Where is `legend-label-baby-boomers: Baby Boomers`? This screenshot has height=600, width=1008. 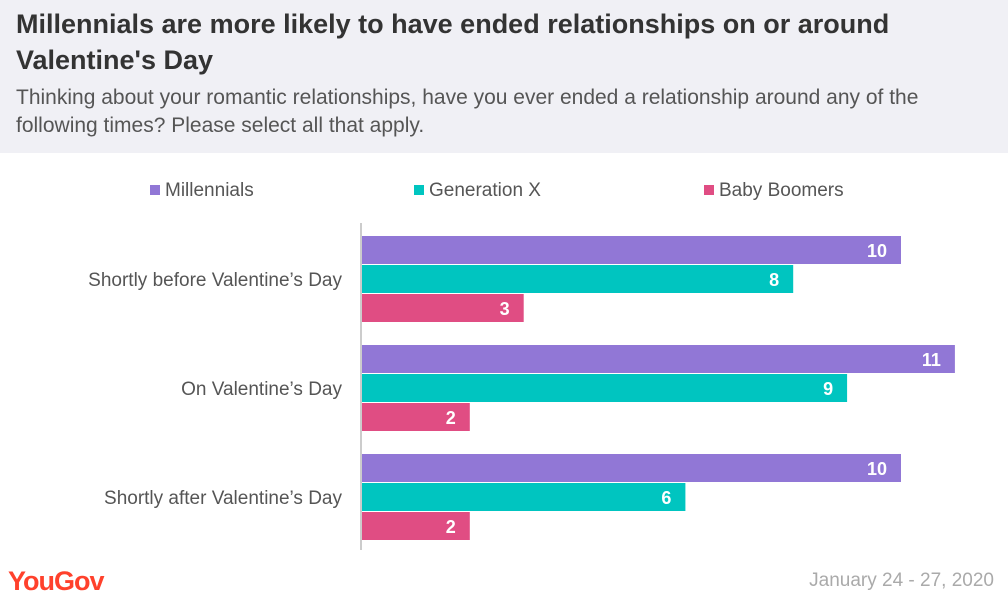
legend-label-baby-boomers: Baby Boomers is located at coordinates (781, 190).